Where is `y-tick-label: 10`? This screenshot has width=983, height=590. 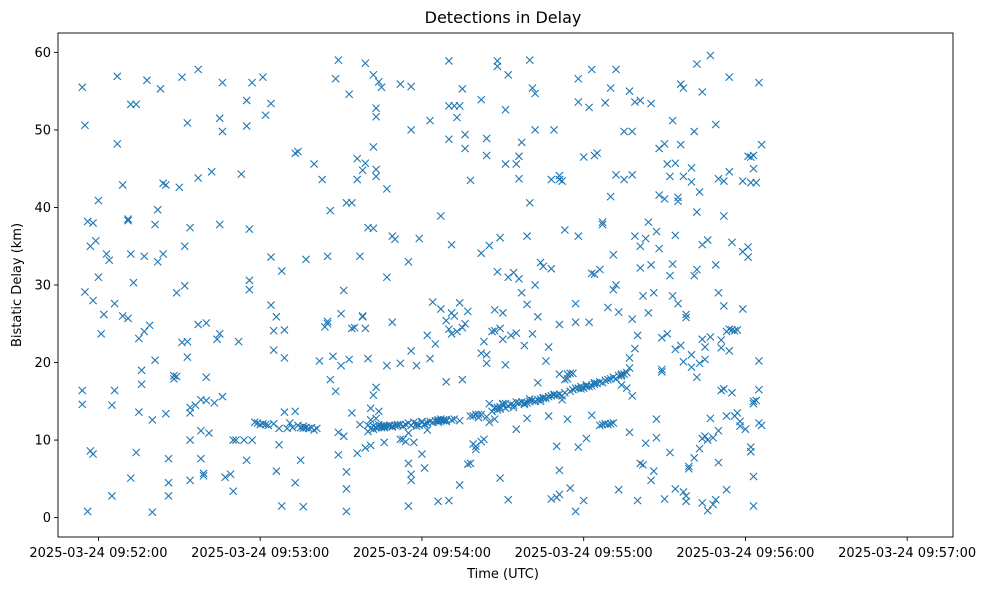 y-tick-label: 10 is located at coordinates (42, 441).